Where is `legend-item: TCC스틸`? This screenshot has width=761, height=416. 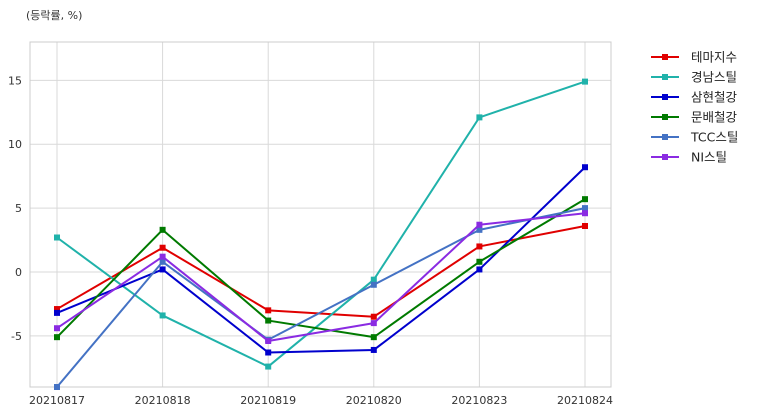 legend-item: TCC스틸 is located at coordinates (694, 137).